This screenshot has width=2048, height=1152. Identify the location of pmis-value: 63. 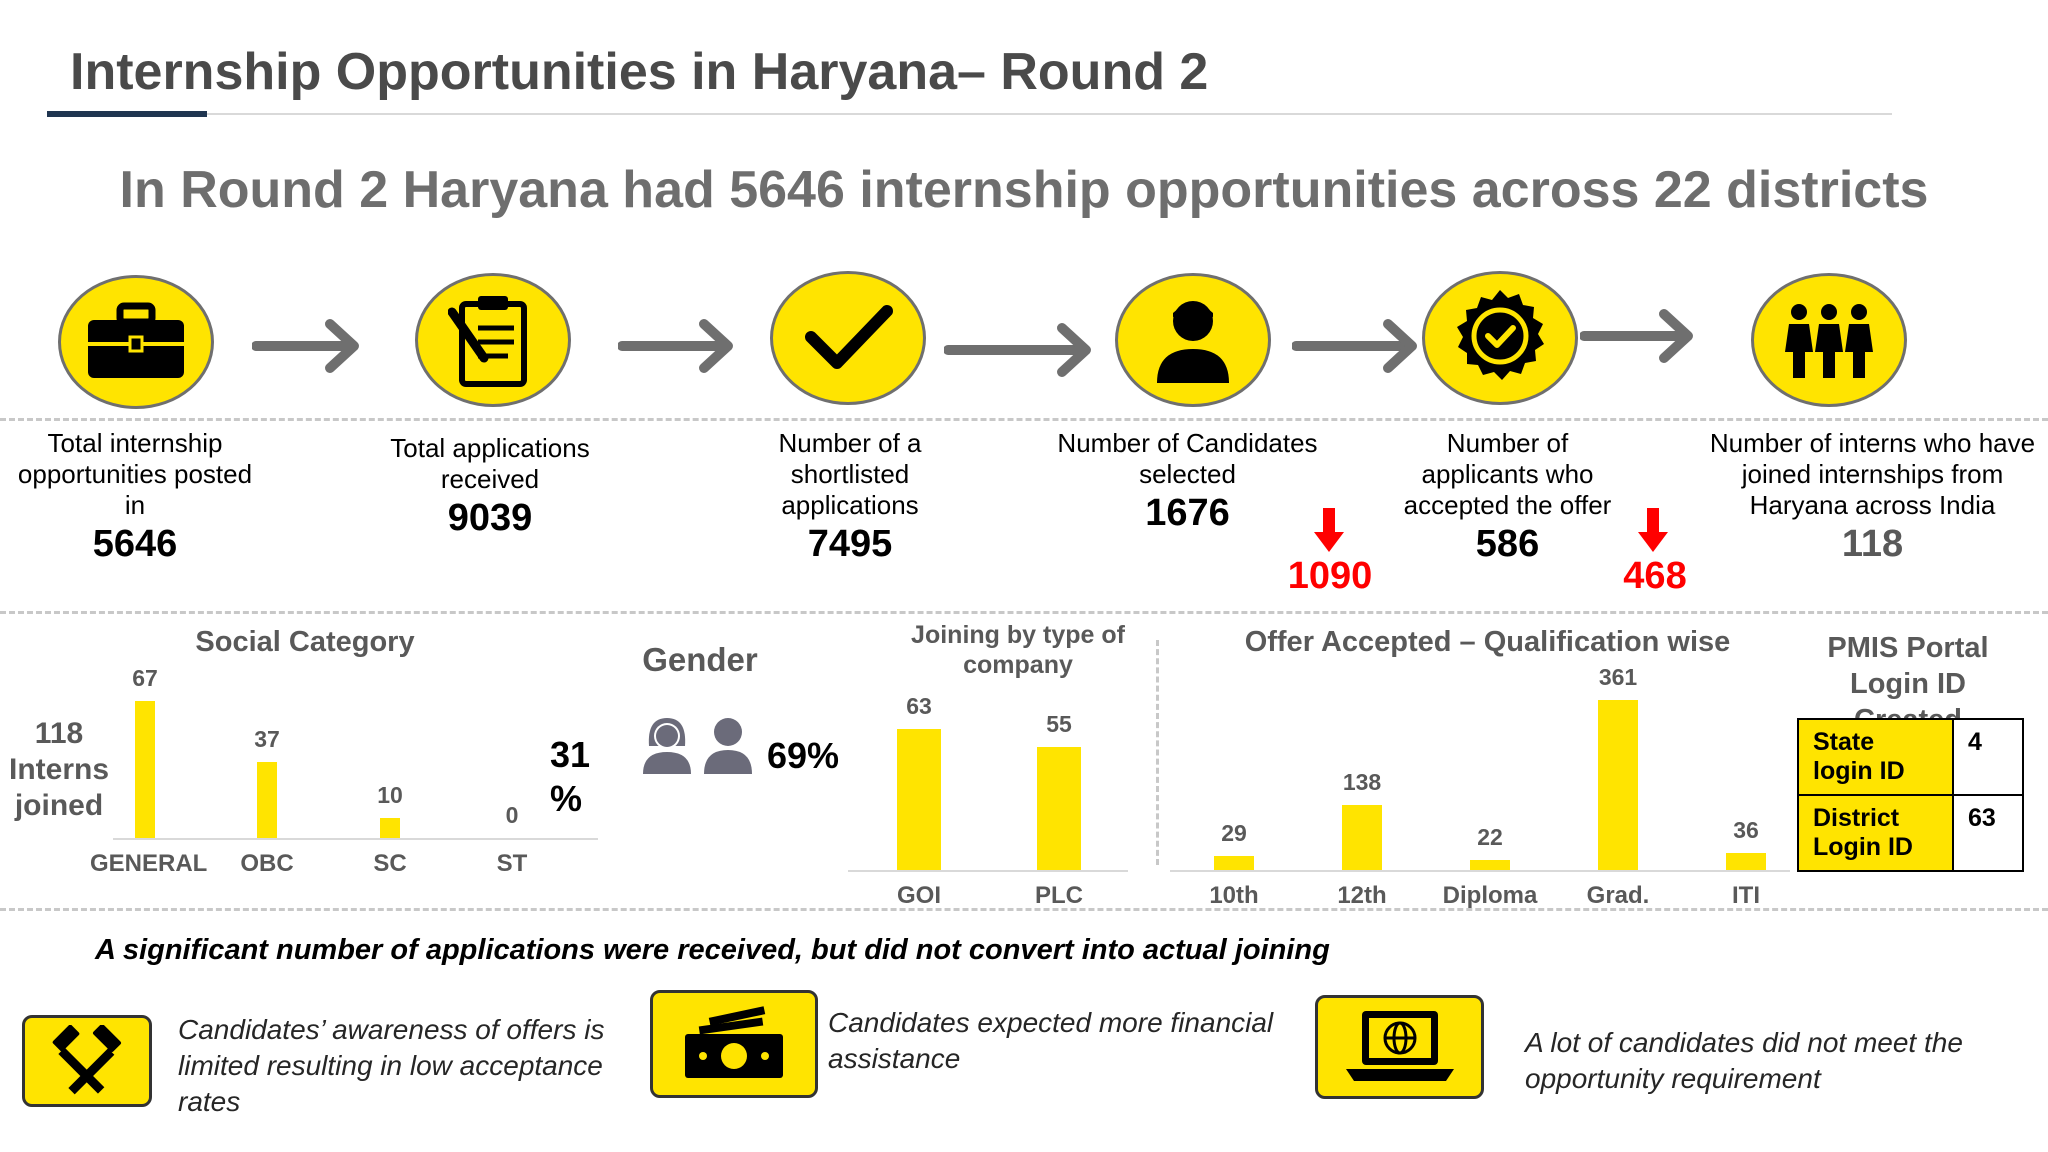
(1988, 833).